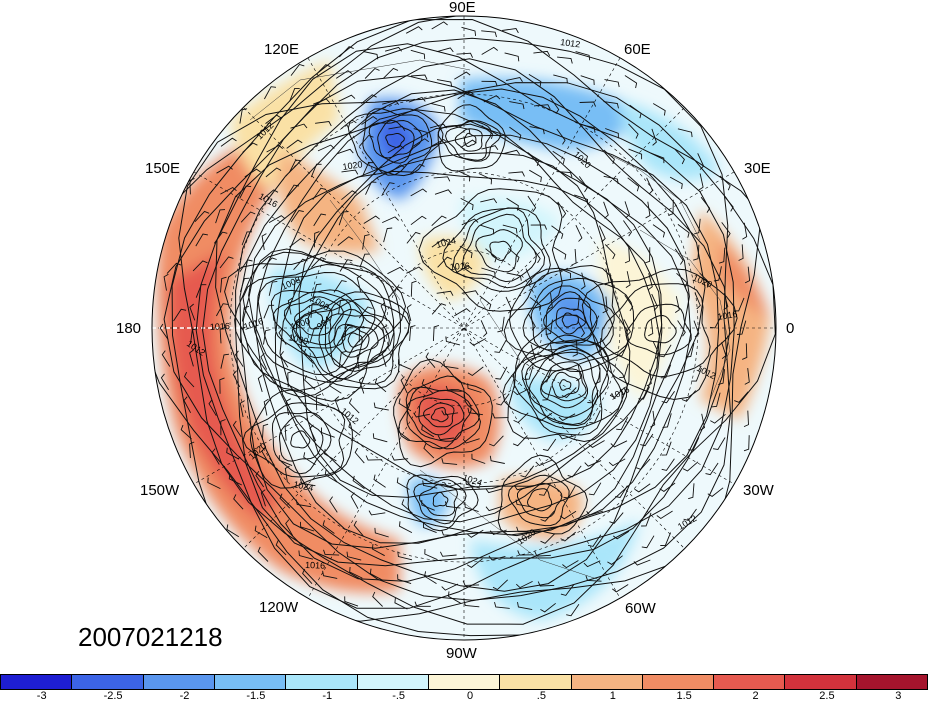  What do you see at coordinates (160, 490) in the screenshot?
I see `lon-label-150w: 150W` at bounding box center [160, 490].